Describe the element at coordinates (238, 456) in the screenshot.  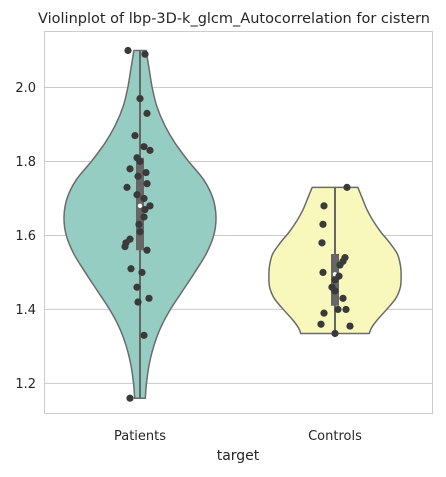
I see `x-axis-label: target` at that location.